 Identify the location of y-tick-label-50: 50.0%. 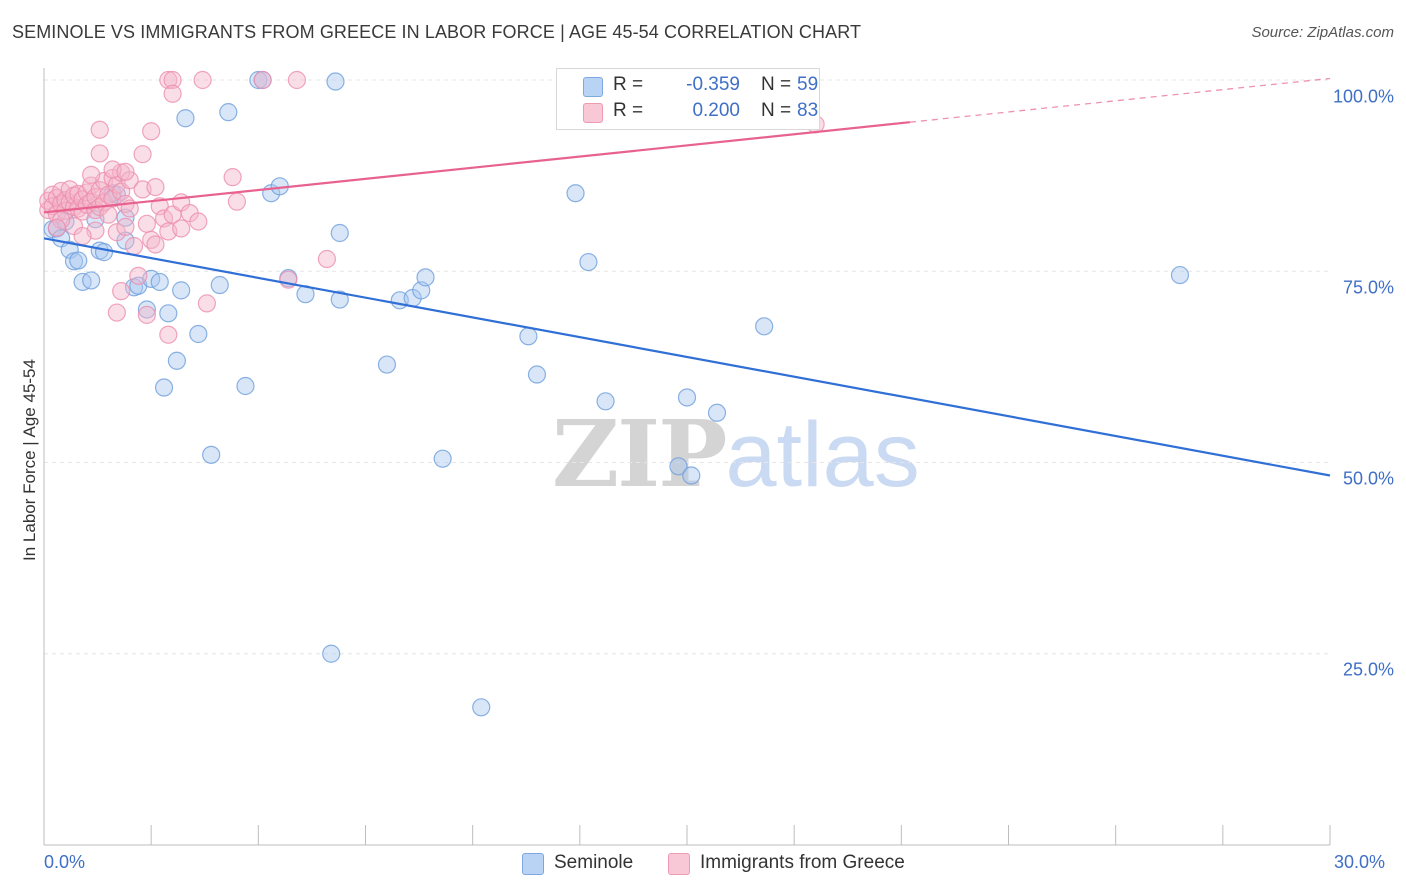
(1368, 478).